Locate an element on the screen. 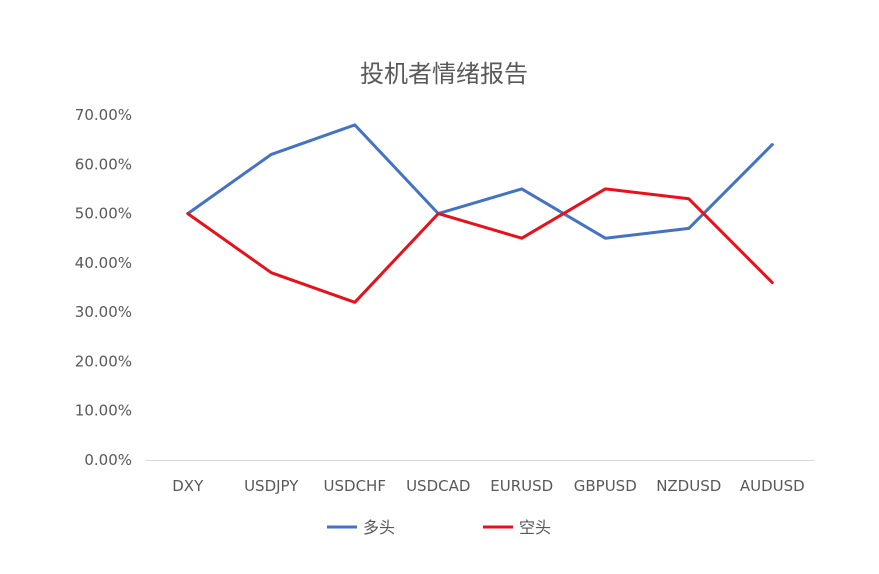 This screenshot has width=879, height=574. legend-label-0: 多头 is located at coordinates (379, 527).